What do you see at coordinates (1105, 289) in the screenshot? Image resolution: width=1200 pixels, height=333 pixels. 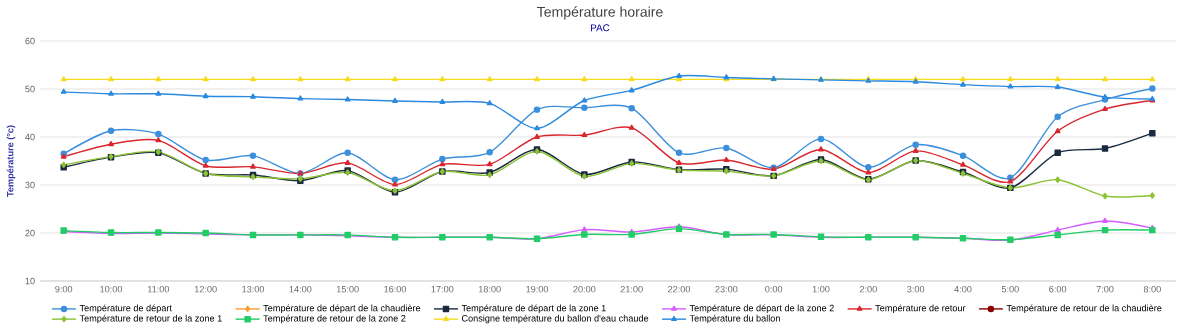 I see `x-tick-label: 7:00` at bounding box center [1105, 289].